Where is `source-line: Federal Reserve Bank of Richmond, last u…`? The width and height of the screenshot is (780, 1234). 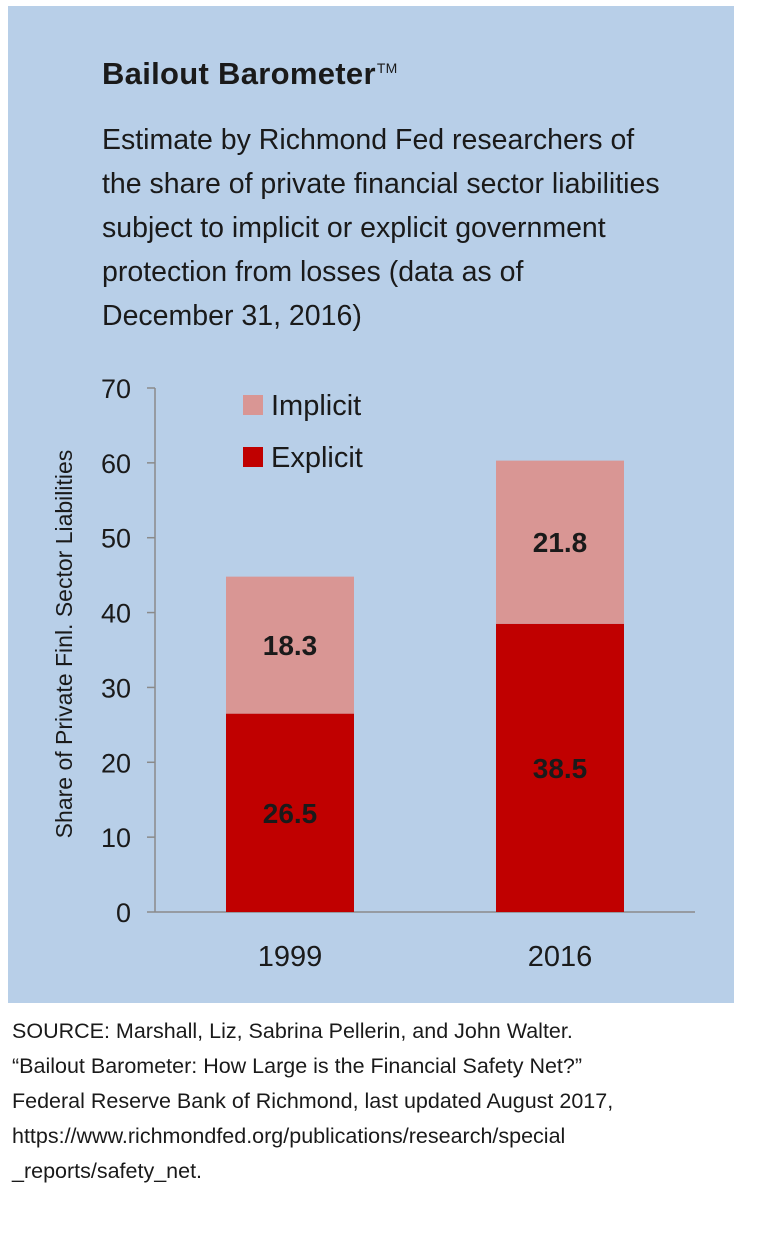
source-line: Federal Reserve Bank of Richmond, last u… is located at coordinates (313, 1101).